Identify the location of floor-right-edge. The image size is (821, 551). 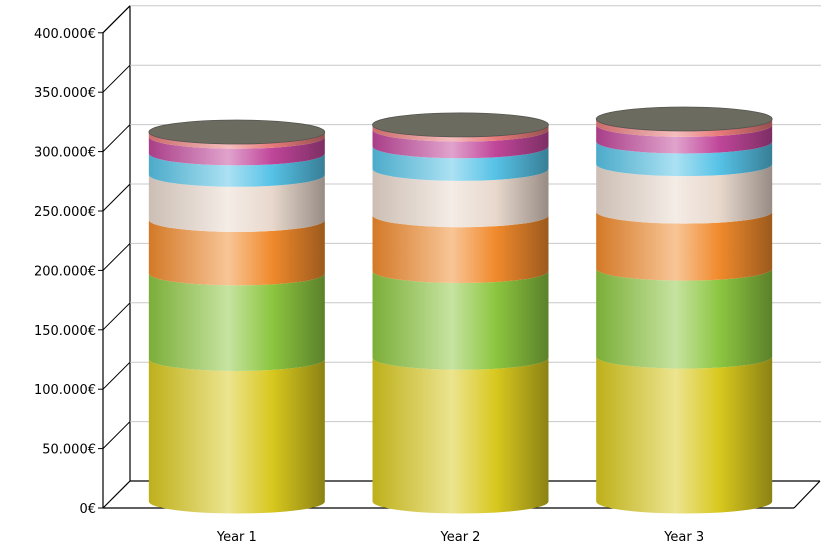
(807, 494).